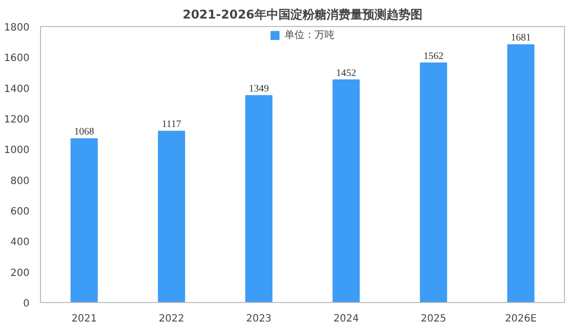 This screenshot has width=576, height=327. Describe the element at coordinates (258, 89) in the screenshot. I see `data-label: 1349` at that location.